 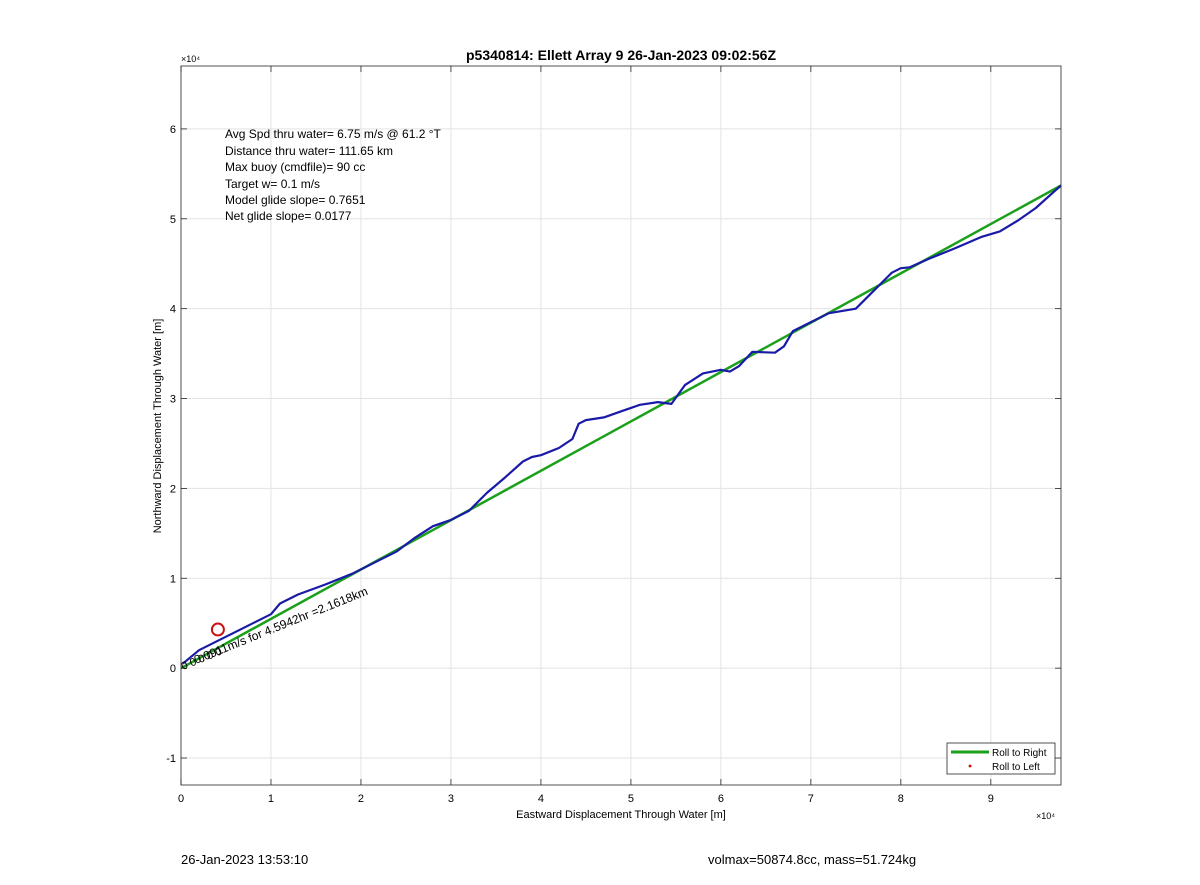 I want to click on x-tick-label: 1, so click(x=271, y=799).